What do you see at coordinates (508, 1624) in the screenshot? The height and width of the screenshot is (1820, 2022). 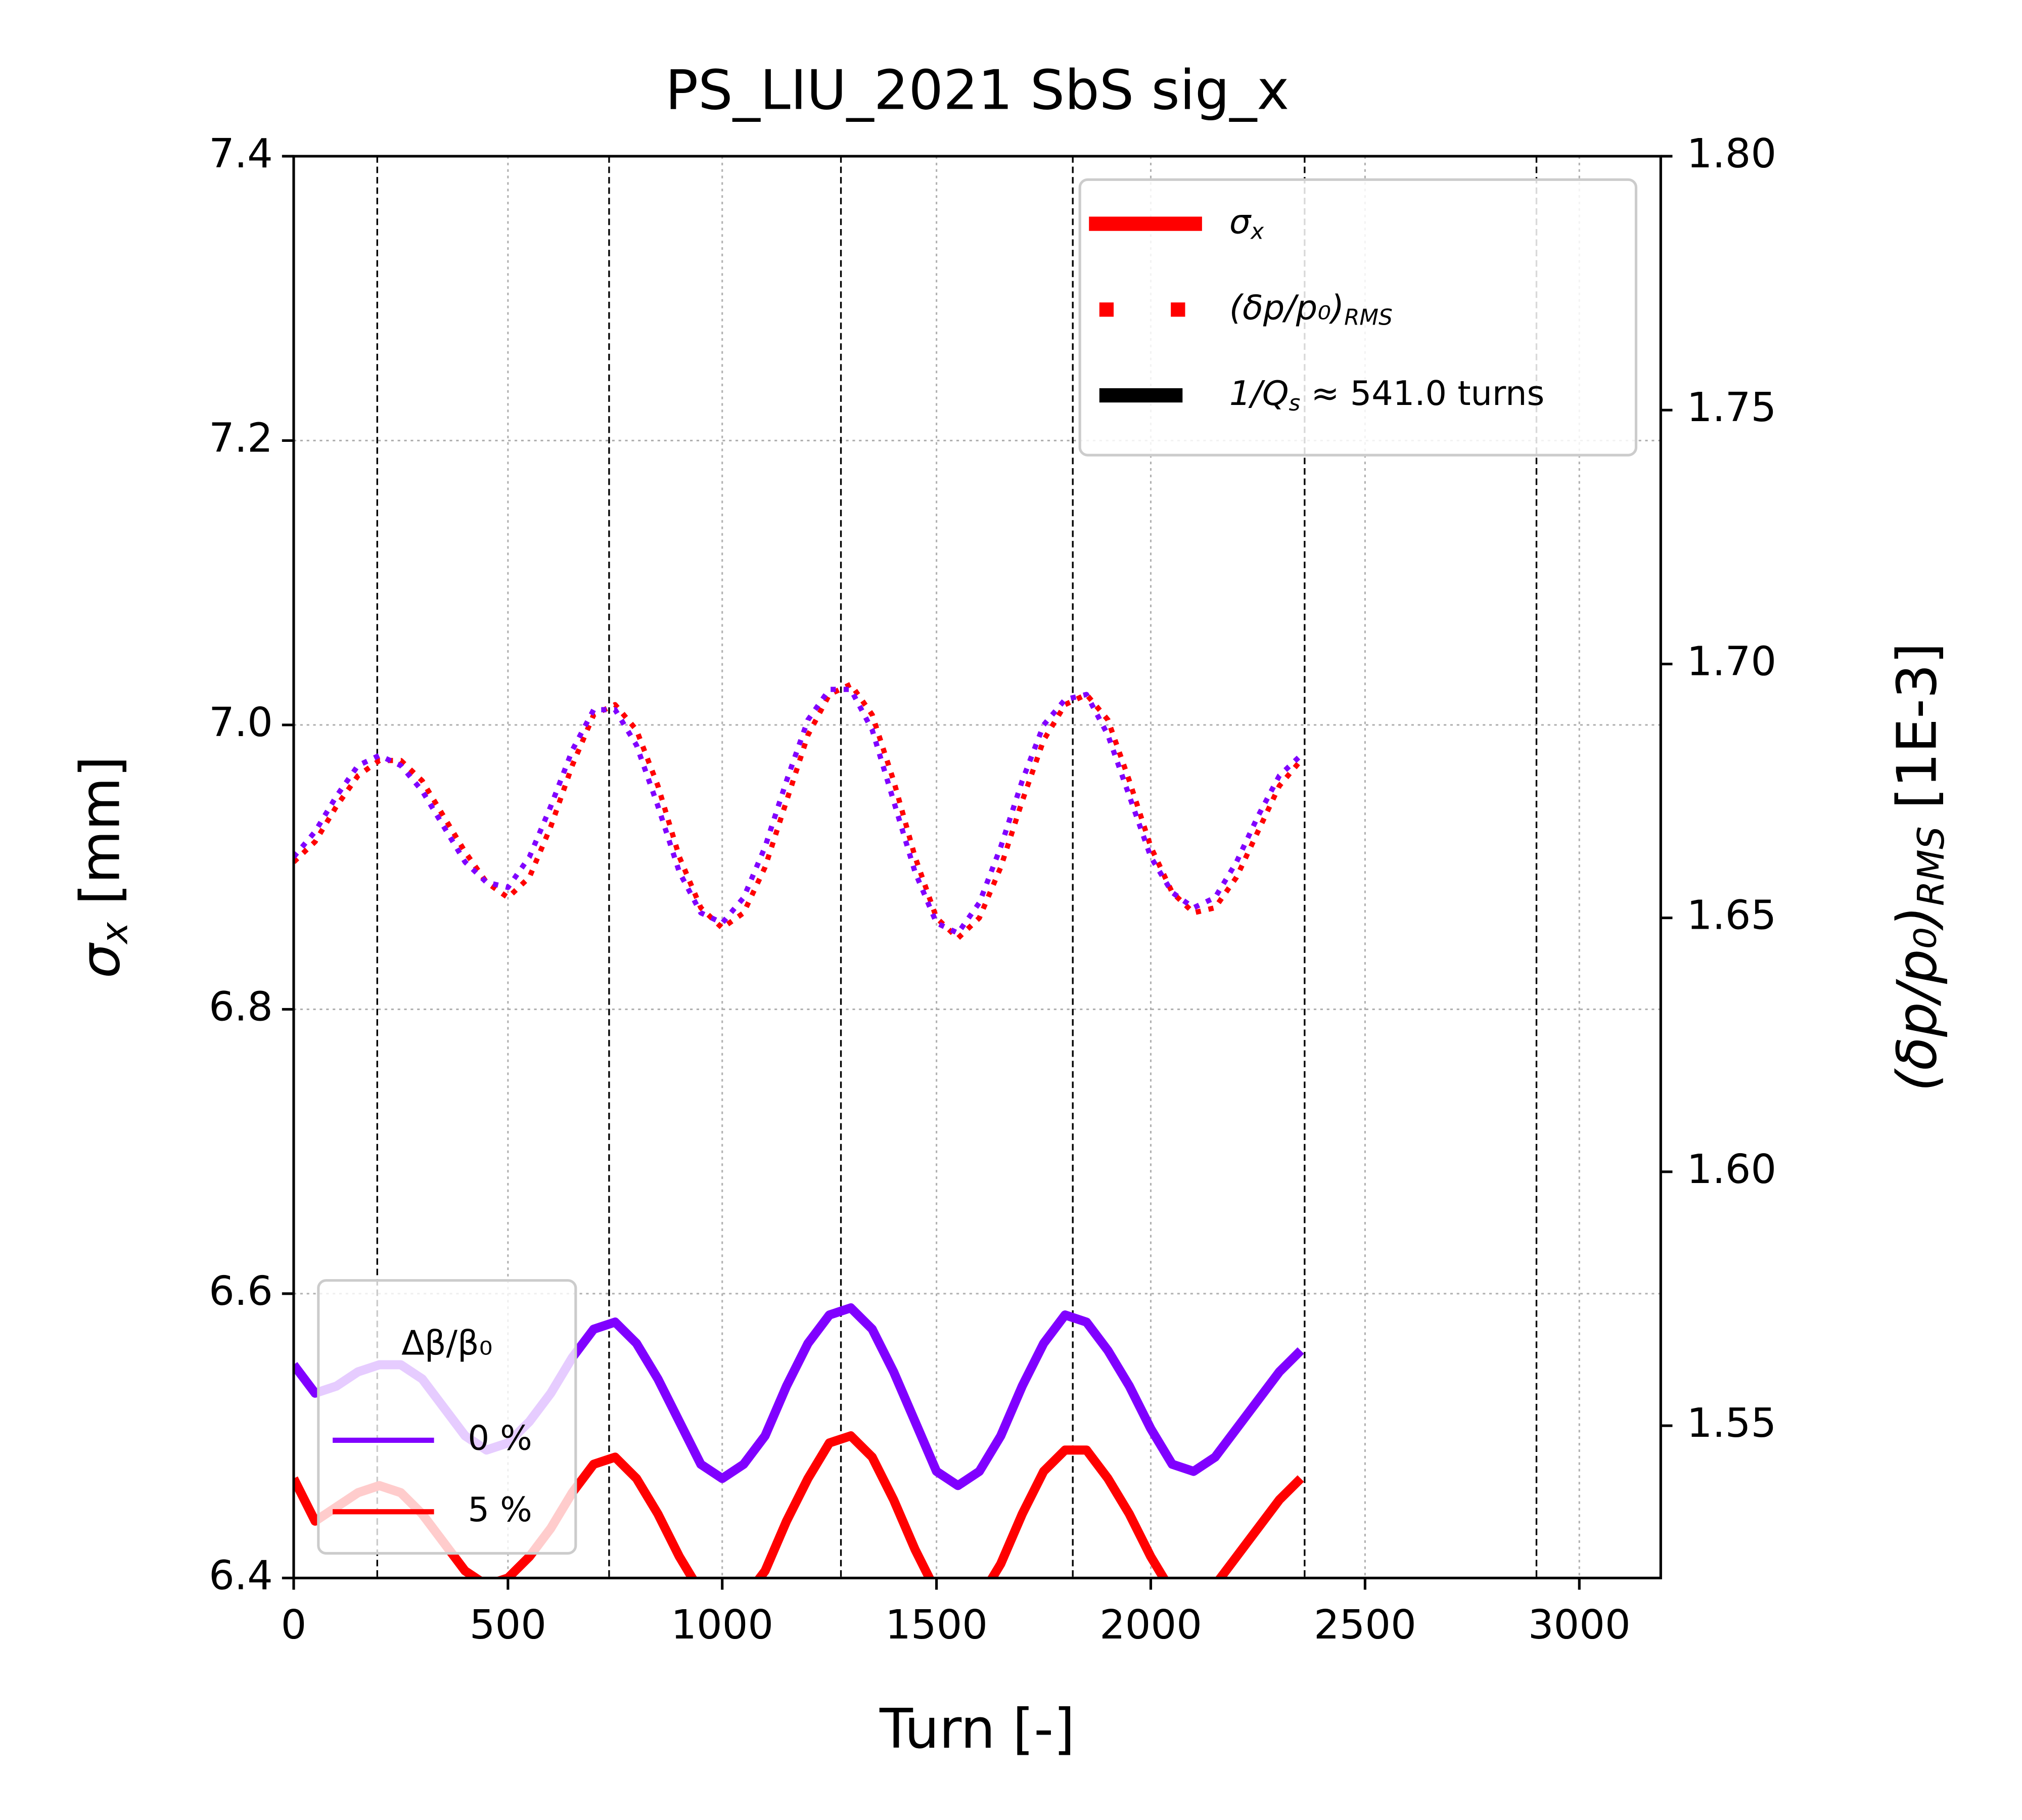 I see `x-tick-label: 500` at bounding box center [508, 1624].